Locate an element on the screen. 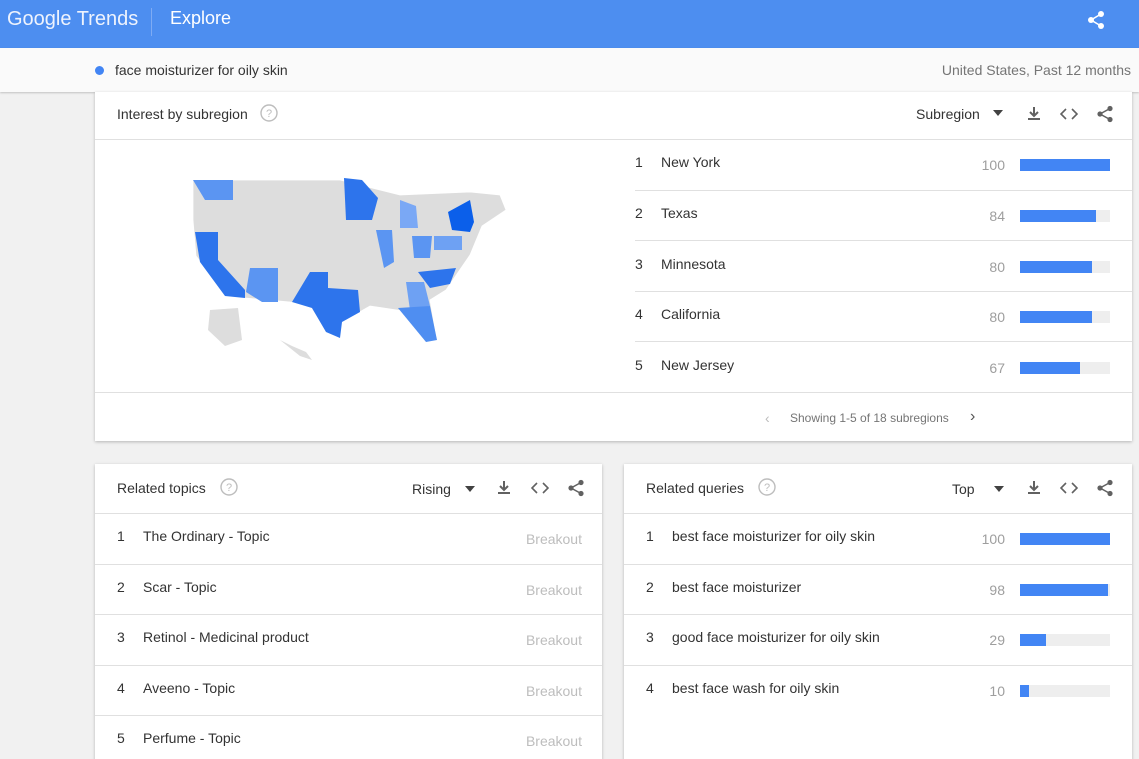 The height and width of the screenshot is (759, 1139). dropdown: Rising is located at coordinates (431, 489).